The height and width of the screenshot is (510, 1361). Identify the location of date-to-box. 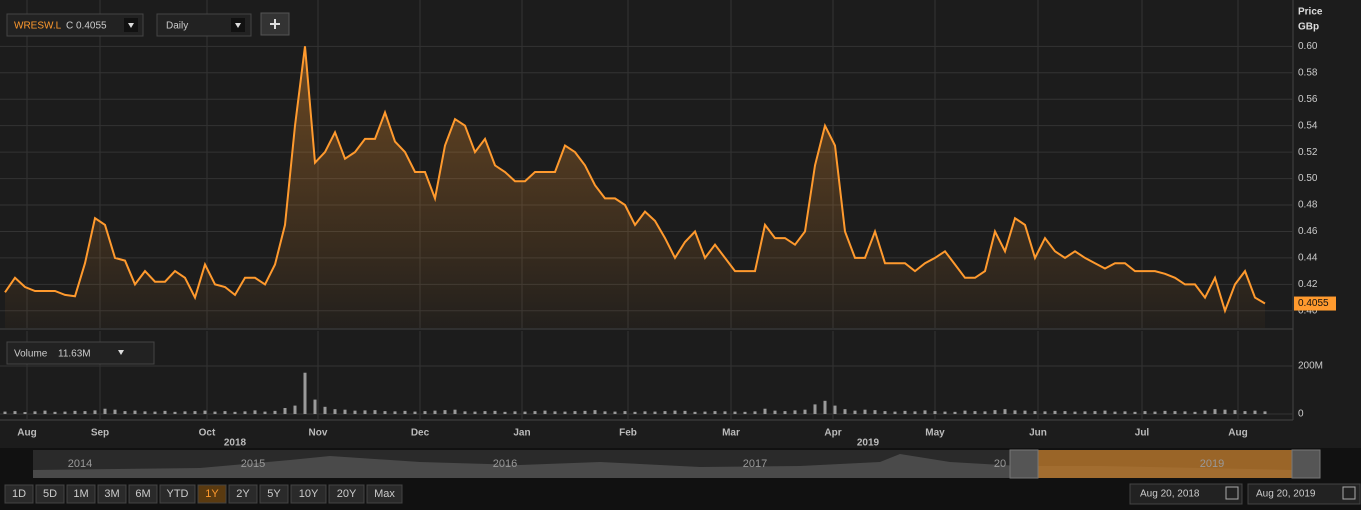
(1304, 494).